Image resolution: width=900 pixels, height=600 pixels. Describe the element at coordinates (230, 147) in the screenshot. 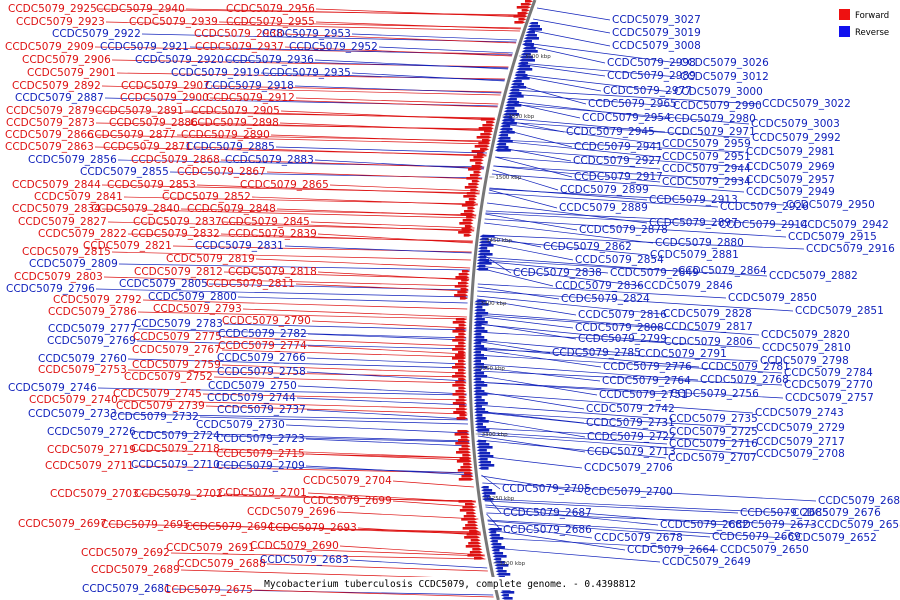

I see `gene-label-left-36: CCDC5079_2885` at that location.